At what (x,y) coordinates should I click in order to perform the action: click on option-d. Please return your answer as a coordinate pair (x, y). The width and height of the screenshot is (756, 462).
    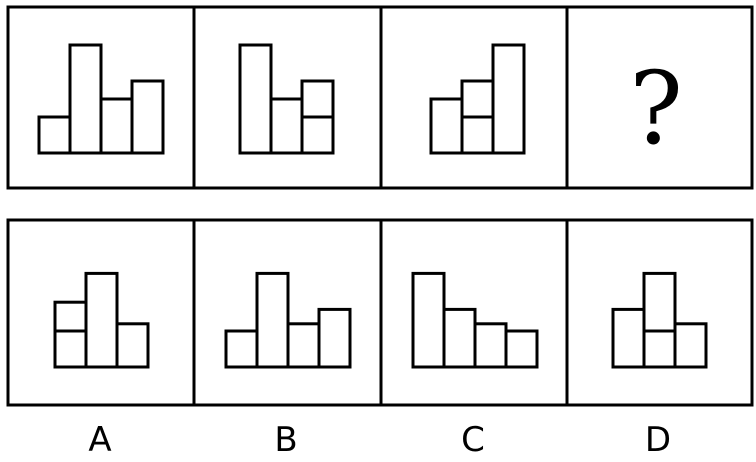
    Looking at the image, I should click on (659, 320).